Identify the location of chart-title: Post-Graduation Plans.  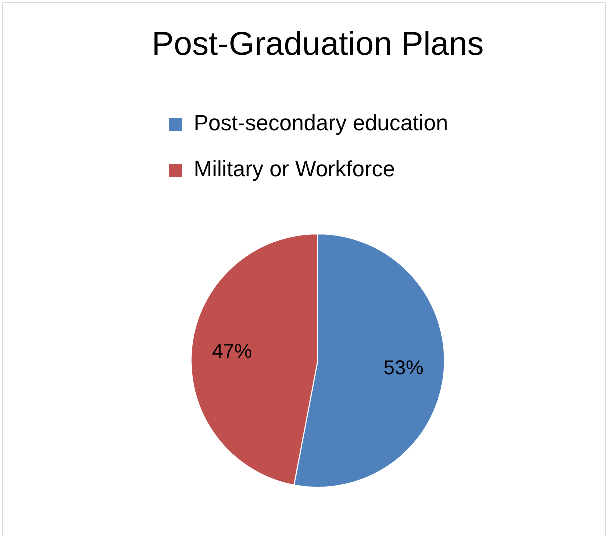
(318, 43).